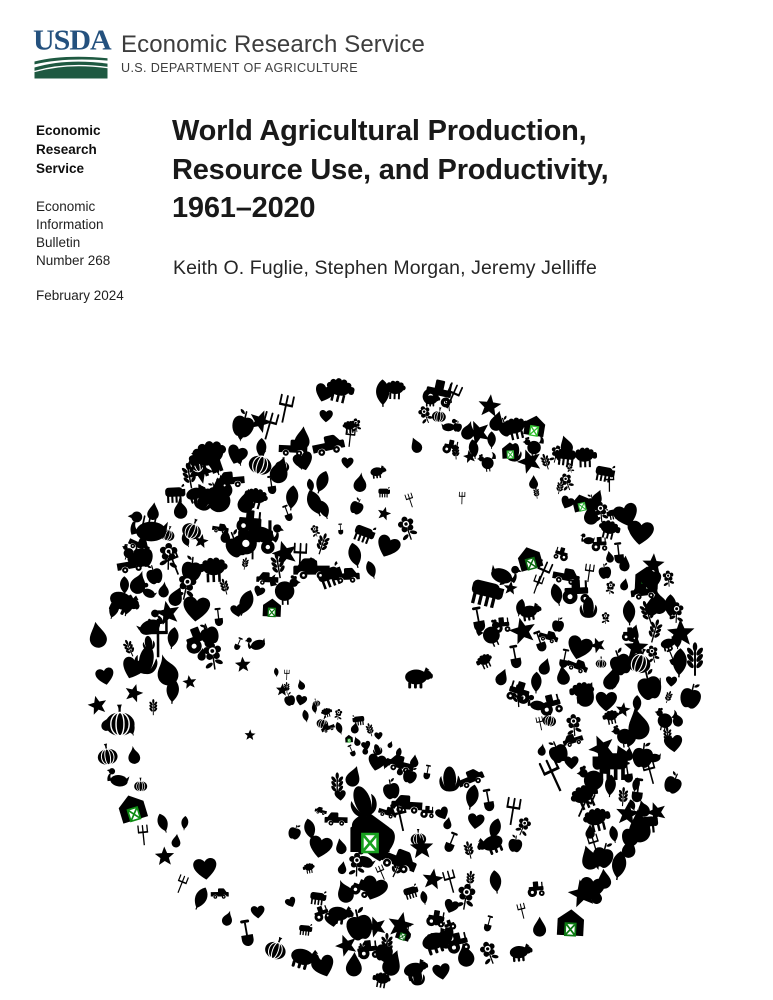  Describe the element at coordinates (487, 462) in the screenshot. I see `chicken-icon` at that location.